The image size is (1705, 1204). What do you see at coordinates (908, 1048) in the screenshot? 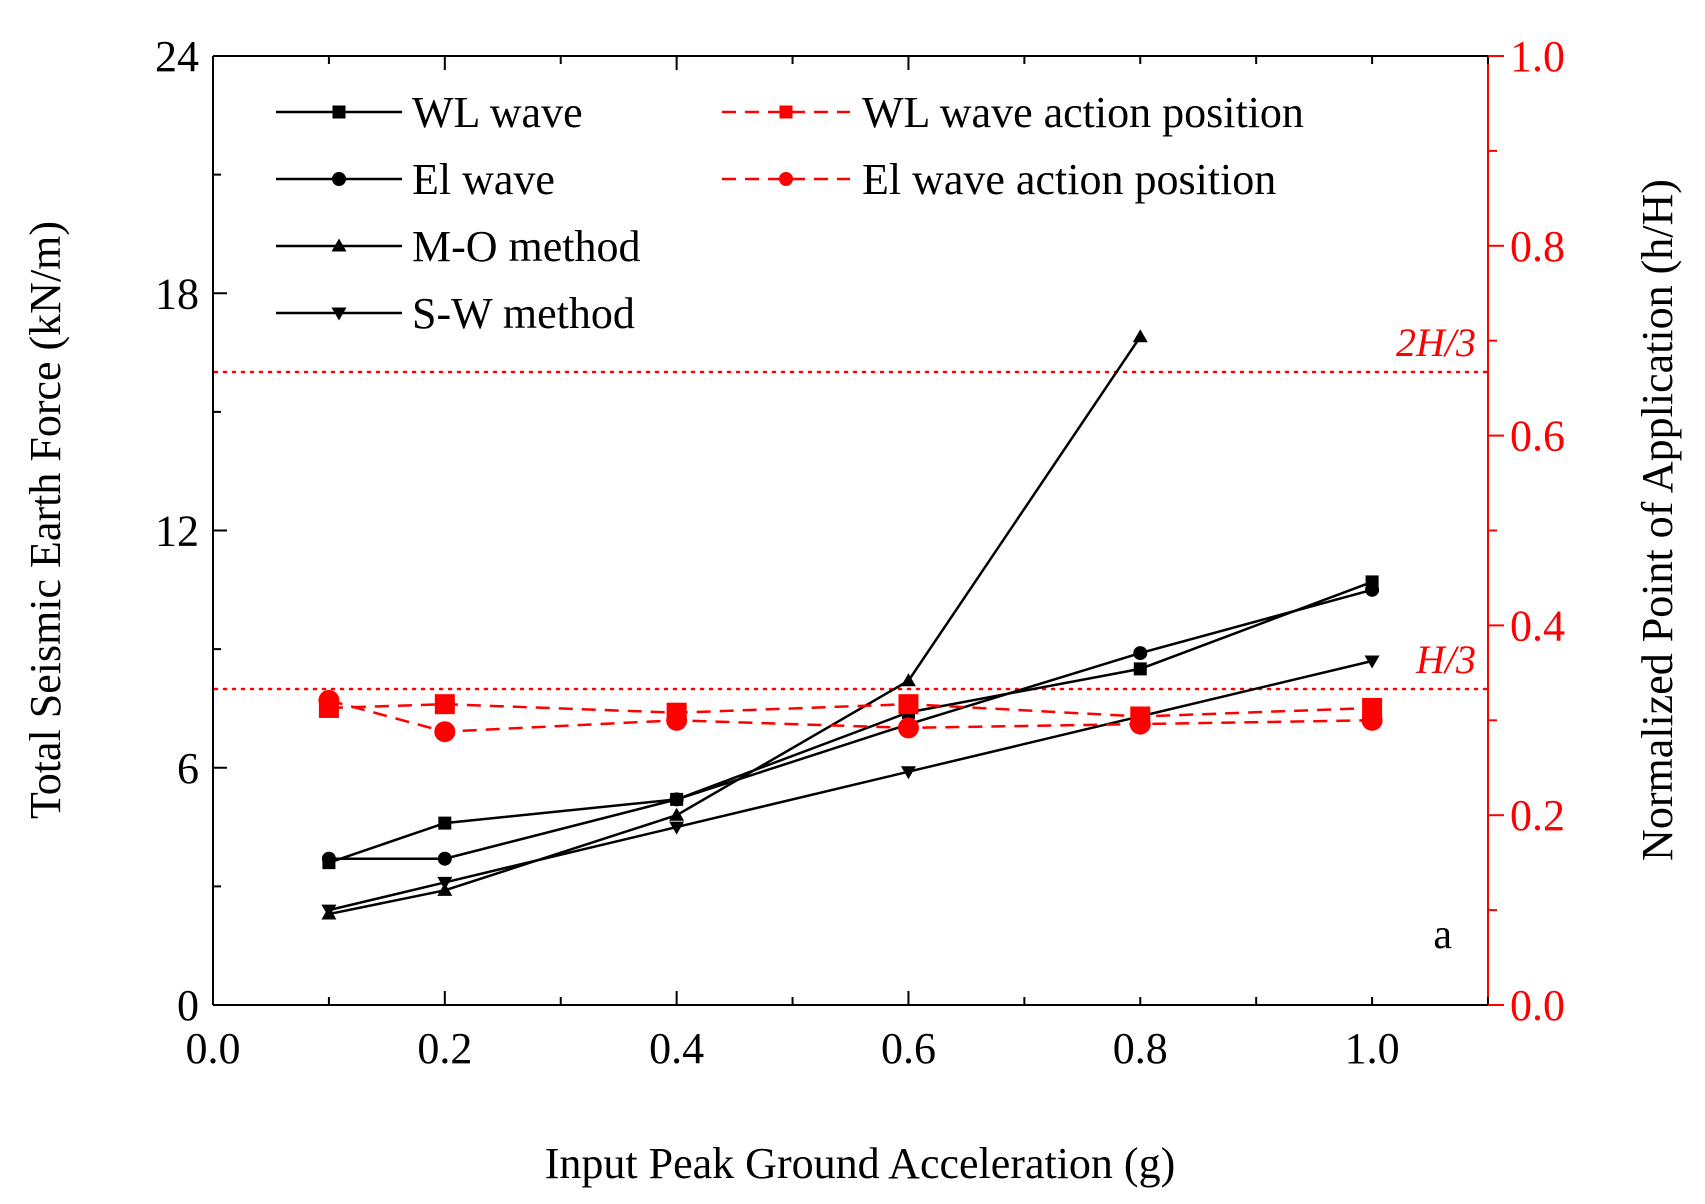
I see `x-tick-label: 0.6` at bounding box center [908, 1048].